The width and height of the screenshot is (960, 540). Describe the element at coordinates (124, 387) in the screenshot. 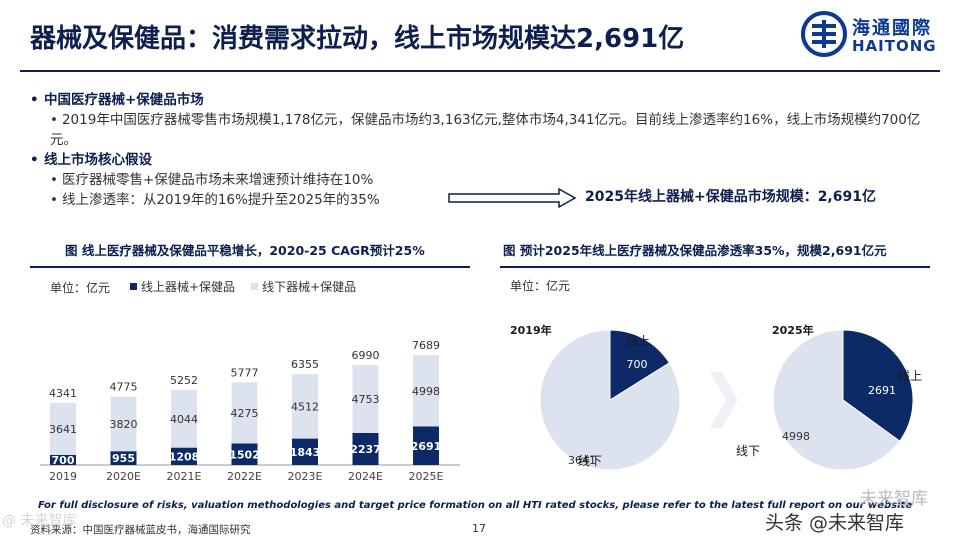

I see `bar-total-2020E: 4775` at that location.